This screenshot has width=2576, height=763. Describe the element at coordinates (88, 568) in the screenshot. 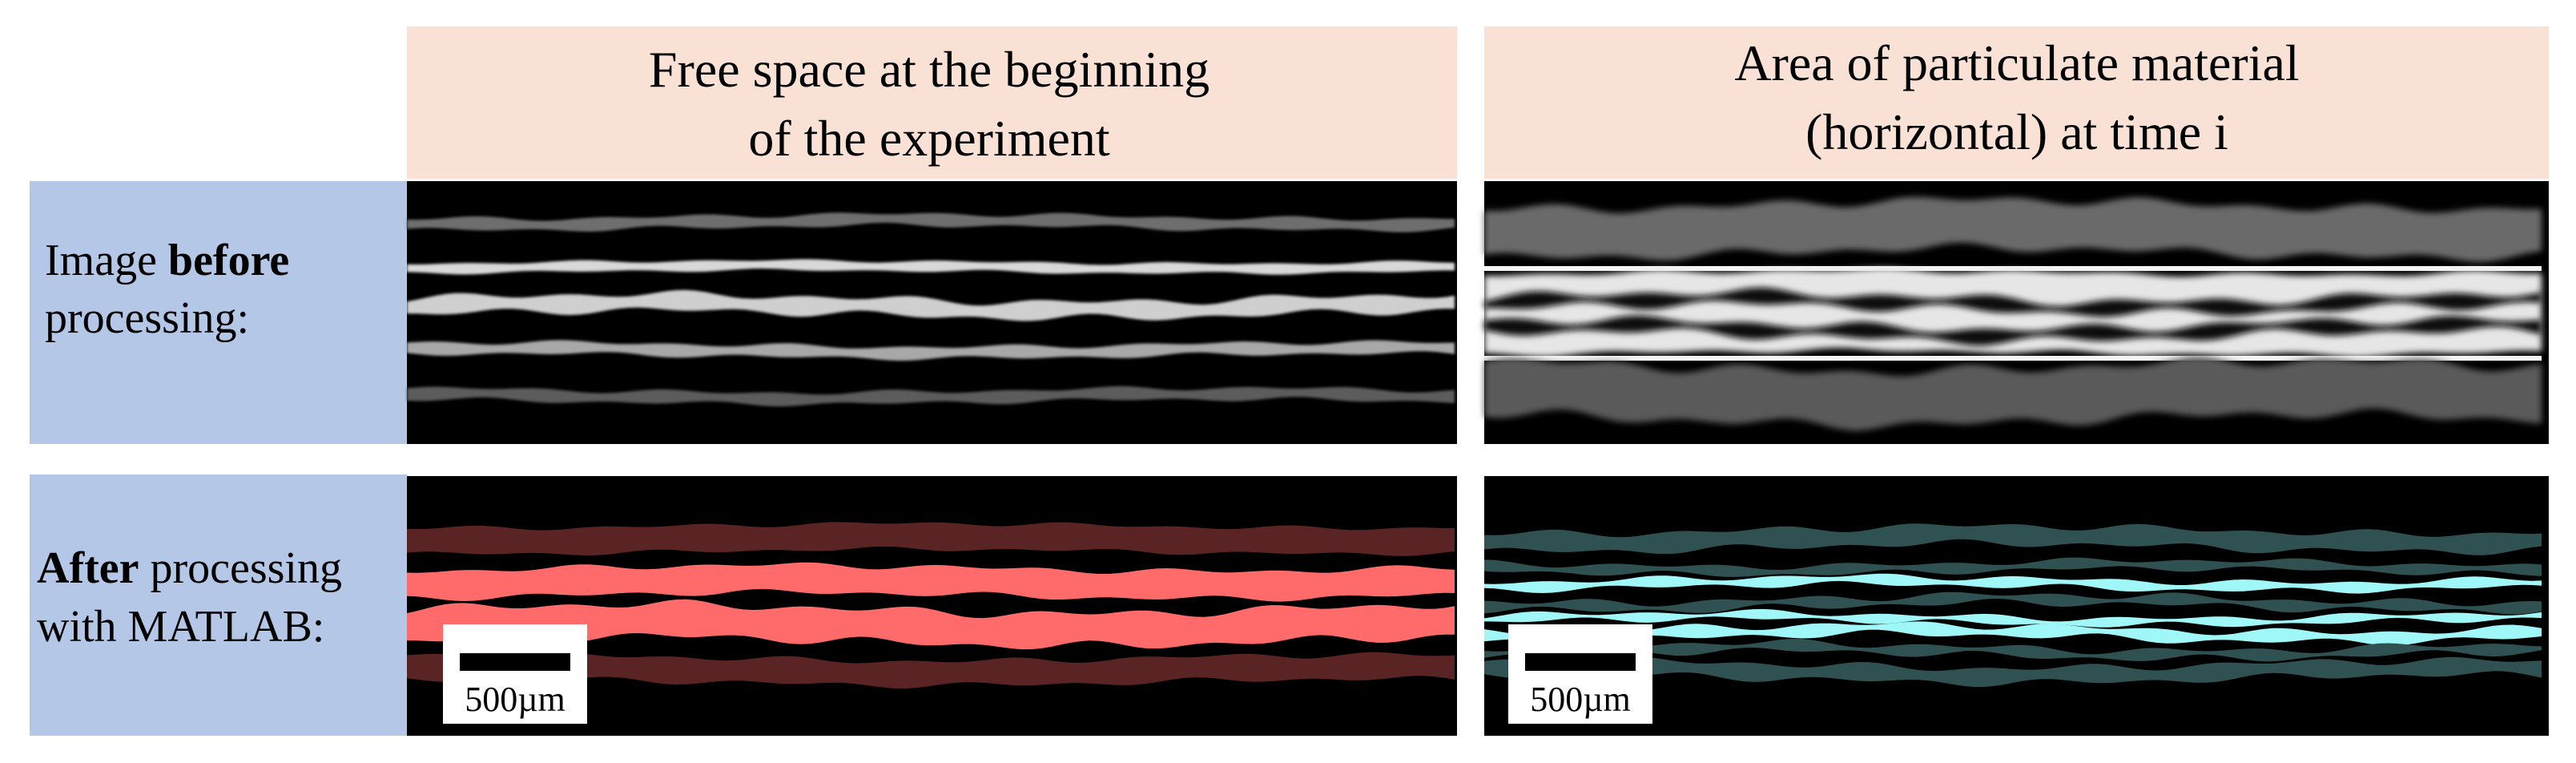

I see `row-label-part: After` at that location.